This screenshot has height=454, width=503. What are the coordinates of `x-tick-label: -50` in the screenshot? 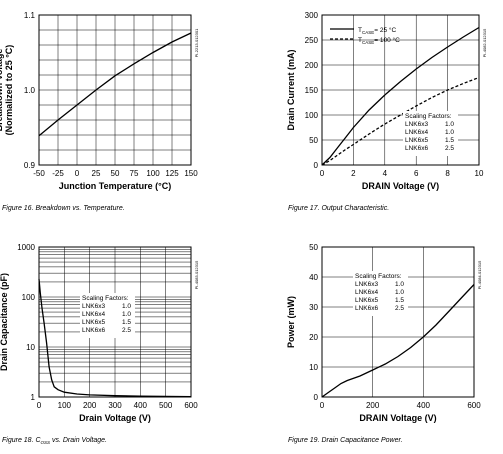 It's located at (39, 173).